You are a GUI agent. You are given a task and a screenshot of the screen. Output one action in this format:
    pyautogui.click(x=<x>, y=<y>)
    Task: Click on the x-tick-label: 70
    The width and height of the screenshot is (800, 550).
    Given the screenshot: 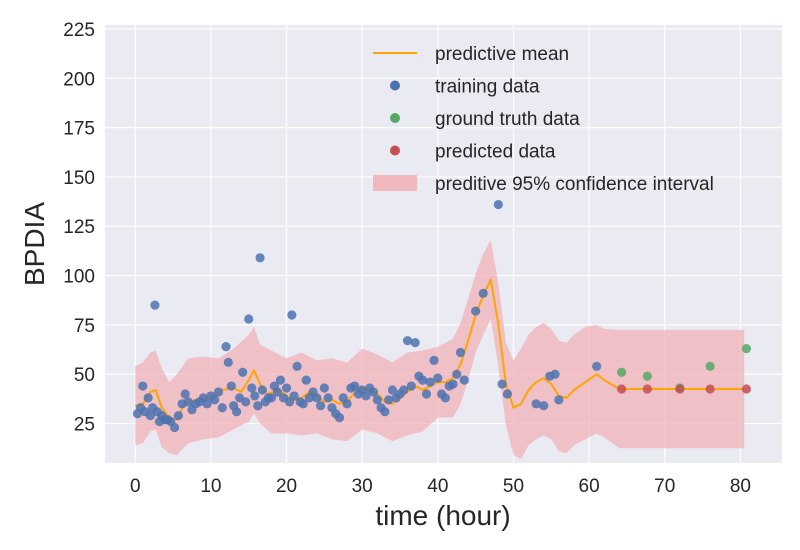 What is the action you would take?
    pyautogui.click(x=664, y=486)
    